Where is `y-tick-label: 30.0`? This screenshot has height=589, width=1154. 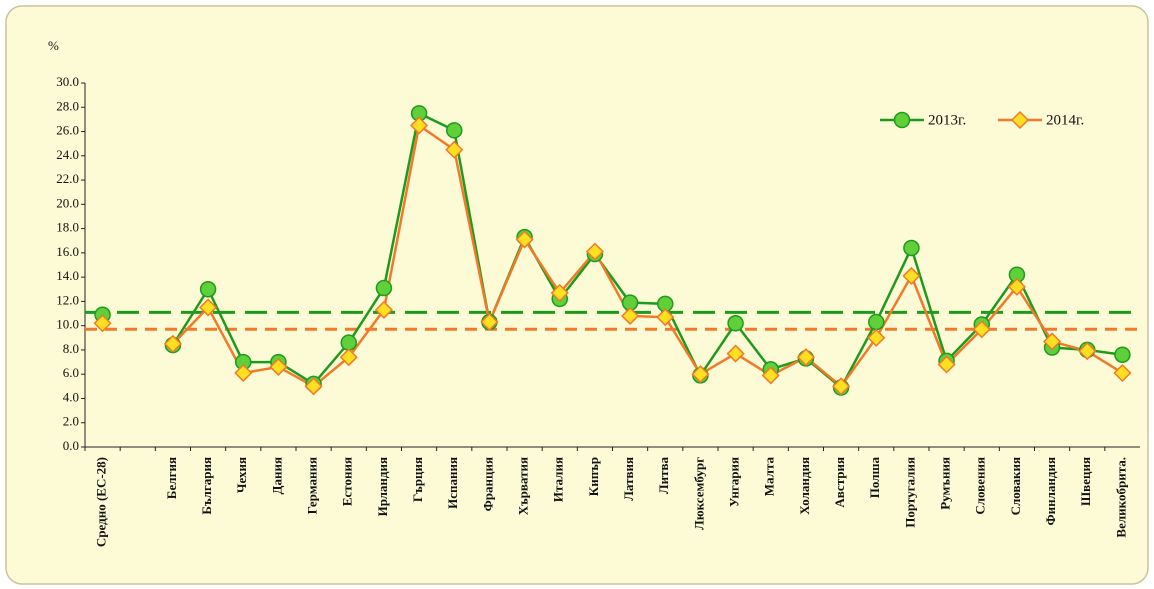
y-tick-label: 30.0 is located at coordinates (67, 81).